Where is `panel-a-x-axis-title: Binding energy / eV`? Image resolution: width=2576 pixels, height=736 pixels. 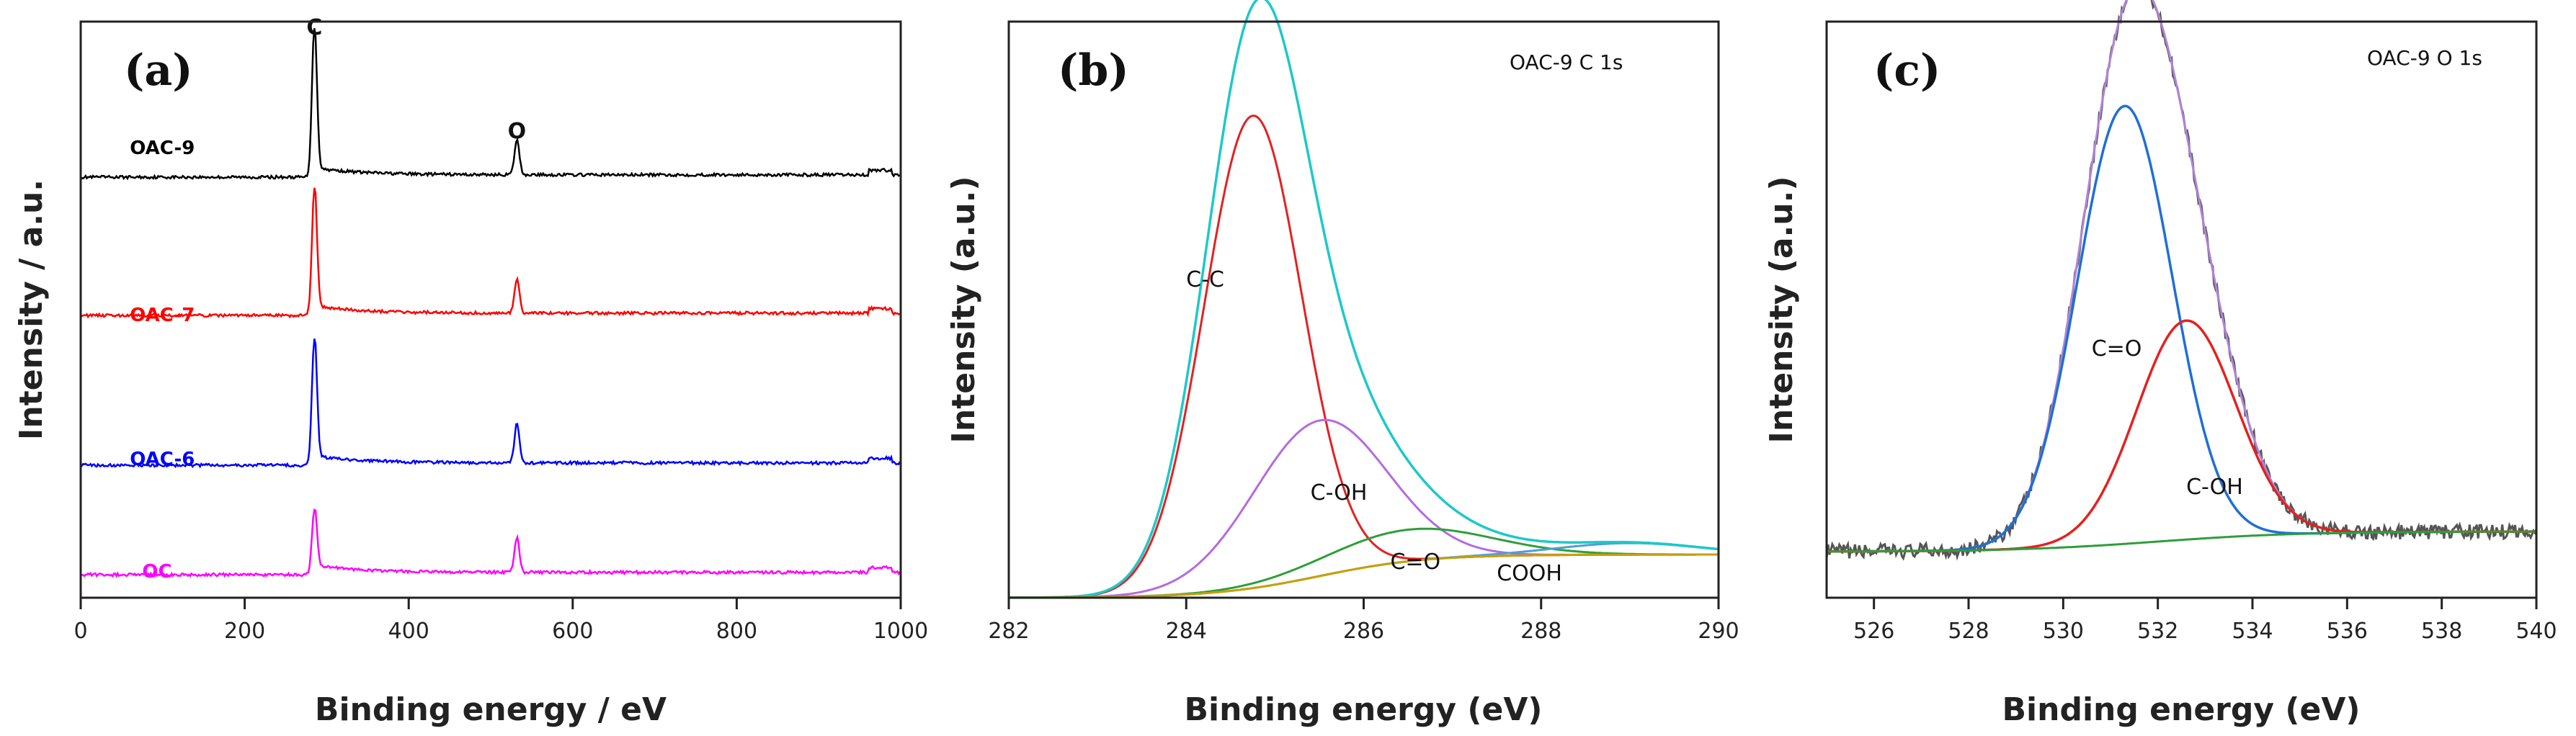
panel-a-x-axis-title: Binding energy / eV is located at coordinates (491, 709).